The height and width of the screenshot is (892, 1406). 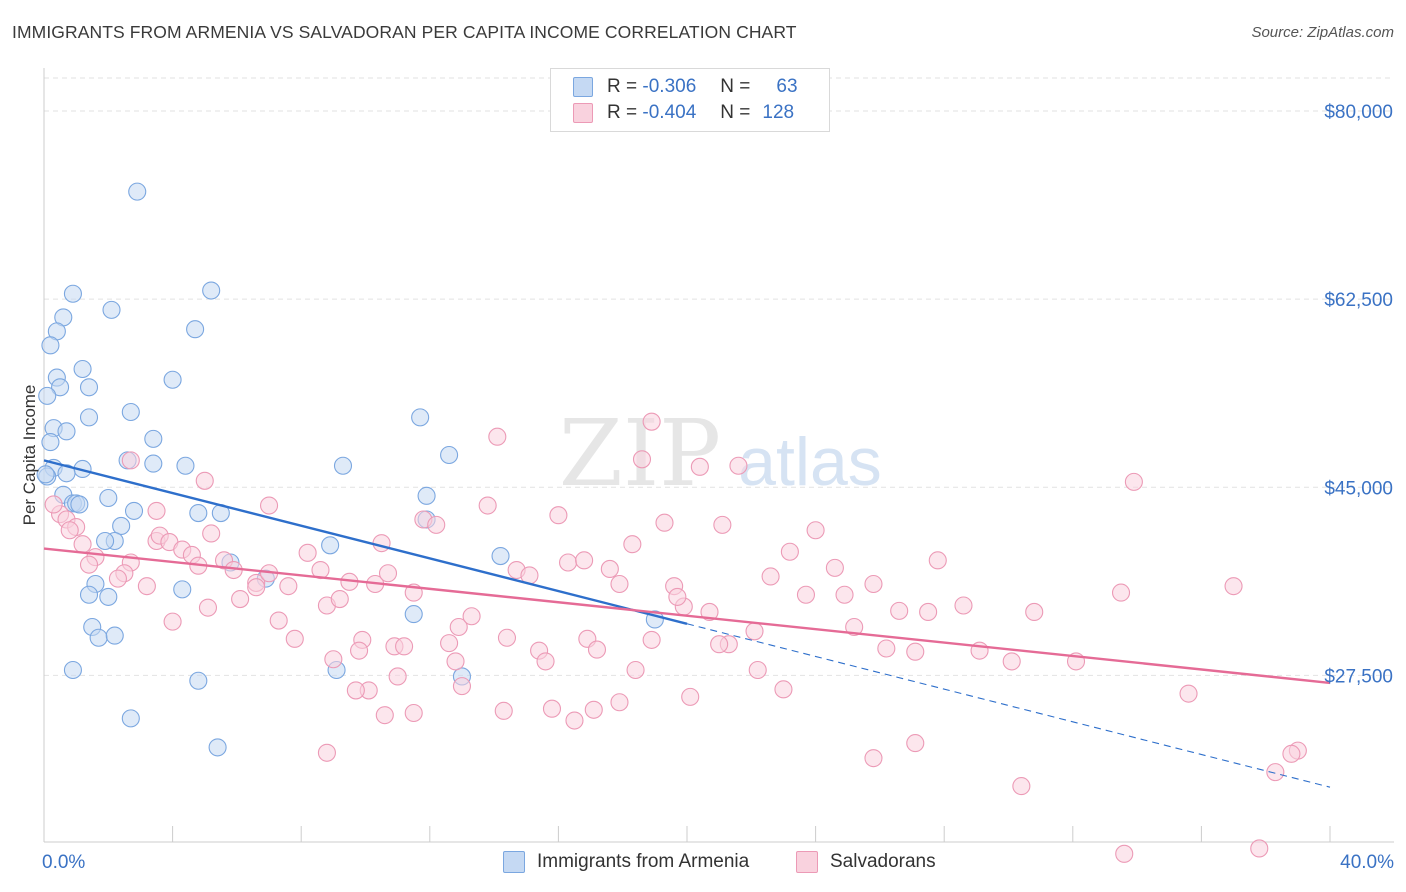 I want to click on r-label: R =, so click(x=622, y=86).